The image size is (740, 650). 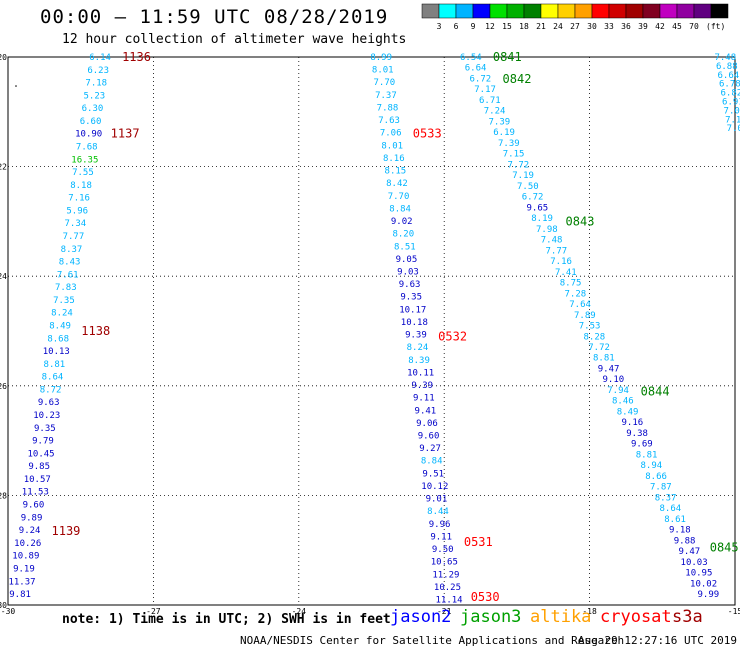 I want to click on swh-value: 10.65, so click(x=444, y=563).